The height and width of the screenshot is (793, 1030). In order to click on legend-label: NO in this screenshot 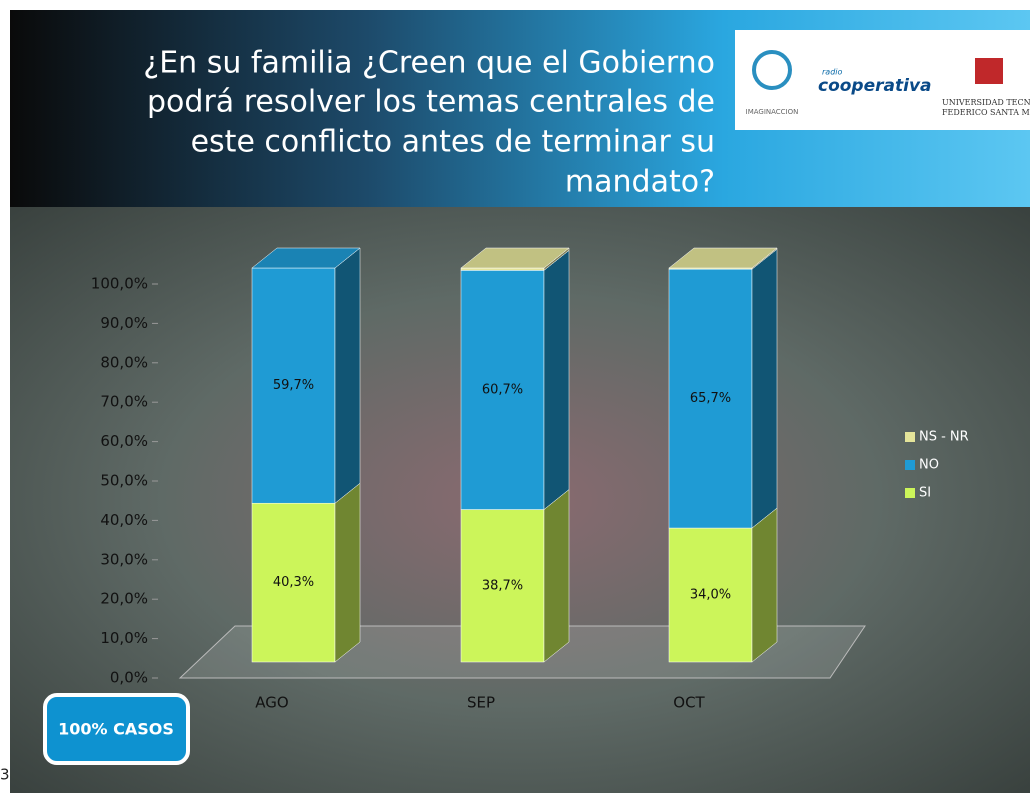, I will do `click(929, 465)`.